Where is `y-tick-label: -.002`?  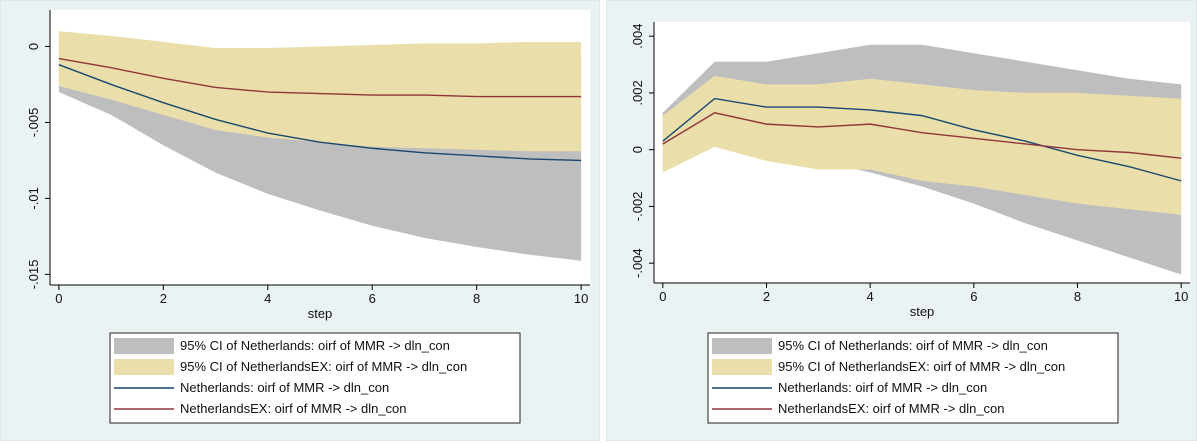 y-tick-label: -.002 is located at coordinates (637, 207).